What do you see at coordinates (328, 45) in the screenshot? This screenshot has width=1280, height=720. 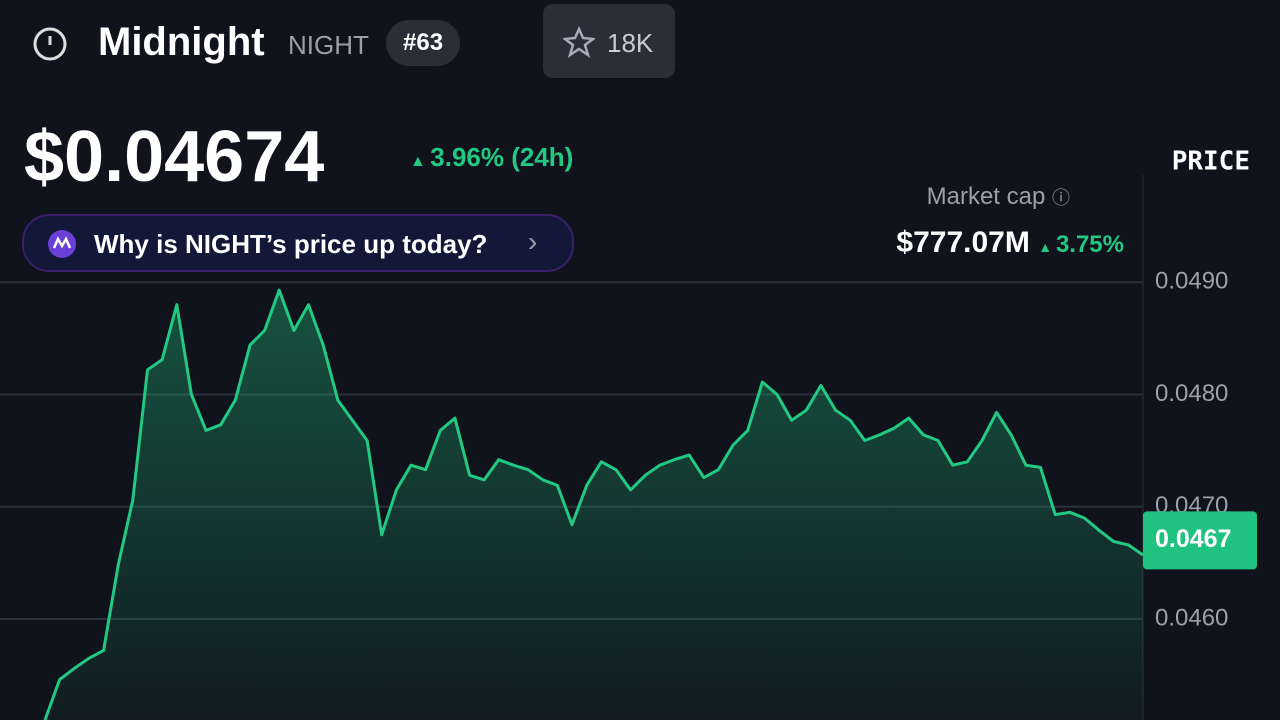 I see `coin-symbol: NIGHT` at bounding box center [328, 45].